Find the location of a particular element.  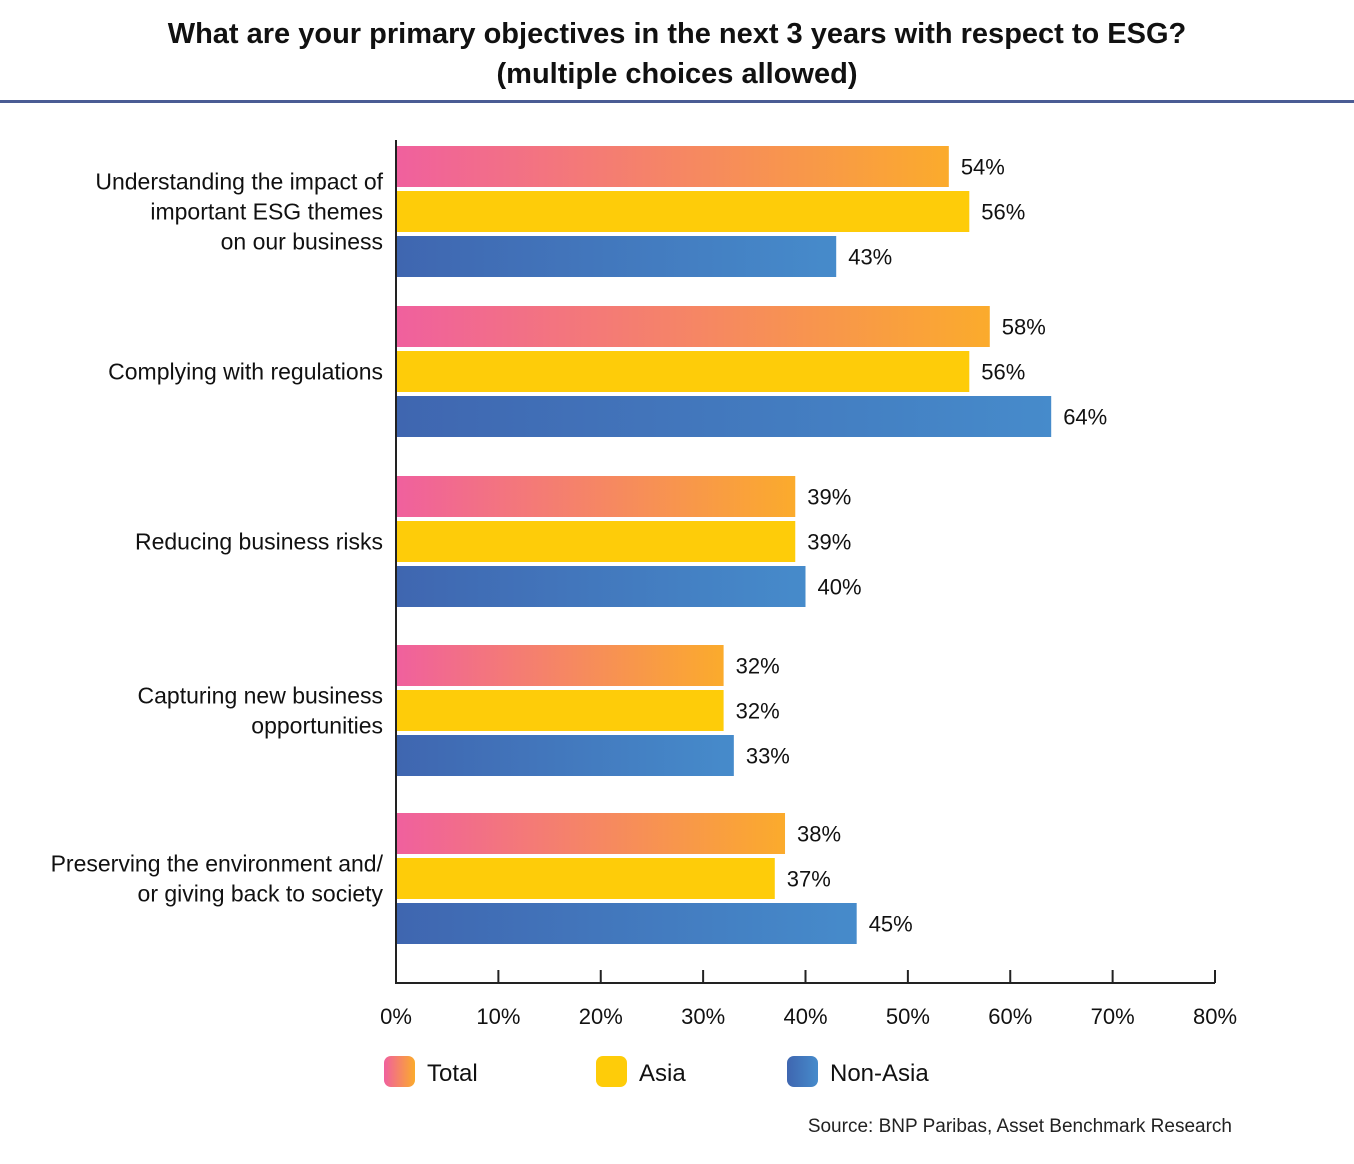

data-label: 58% is located at coordinates (1024, 327).